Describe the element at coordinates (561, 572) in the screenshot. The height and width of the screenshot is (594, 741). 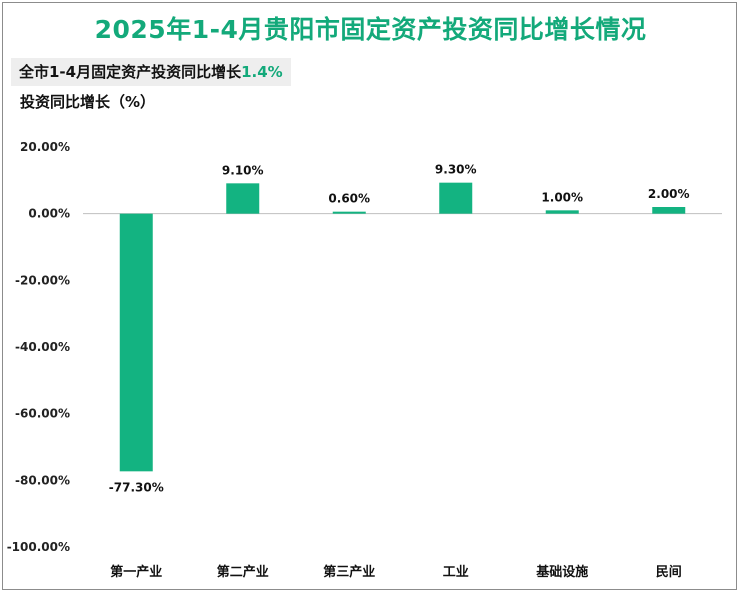
I see `x-tick-label: 基础设施` at that location.